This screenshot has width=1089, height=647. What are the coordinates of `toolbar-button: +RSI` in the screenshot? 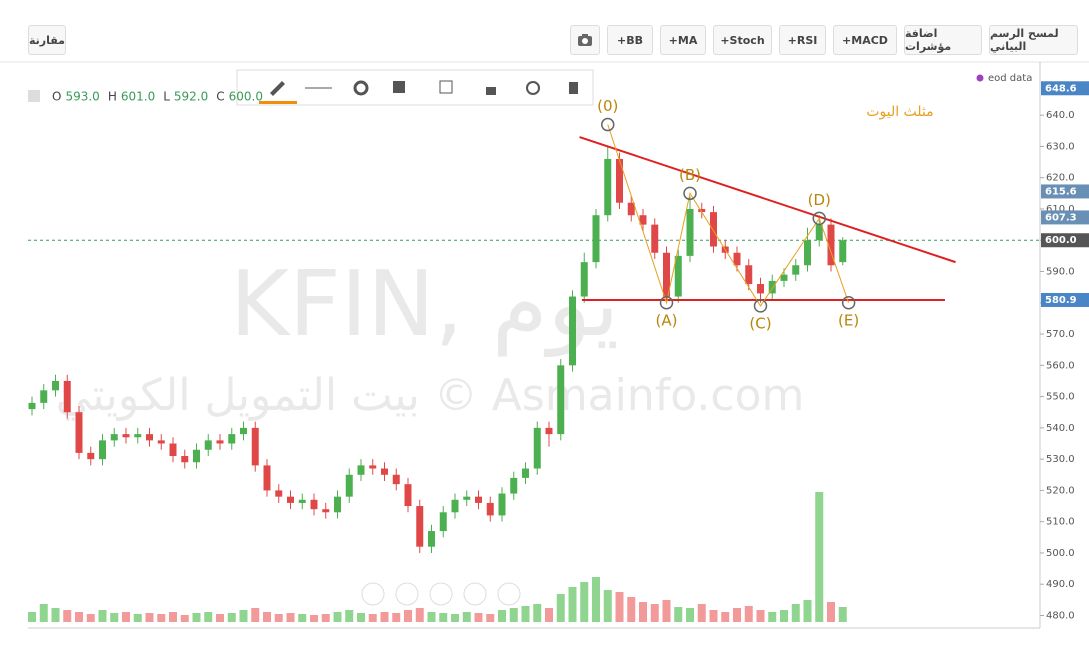 It's located at (802, 40).